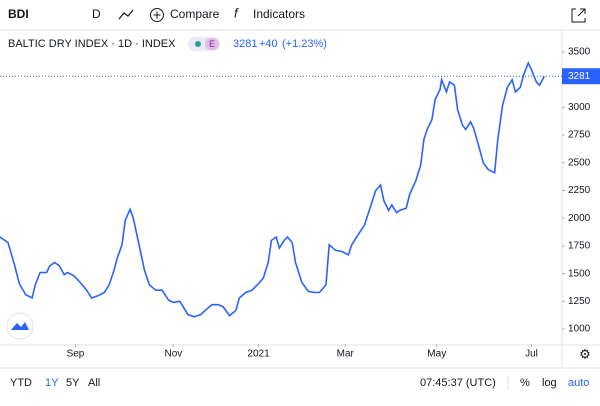 This screenshot has height=406, width=600. I want to click on indicators-icon: f, so click(236, 12).